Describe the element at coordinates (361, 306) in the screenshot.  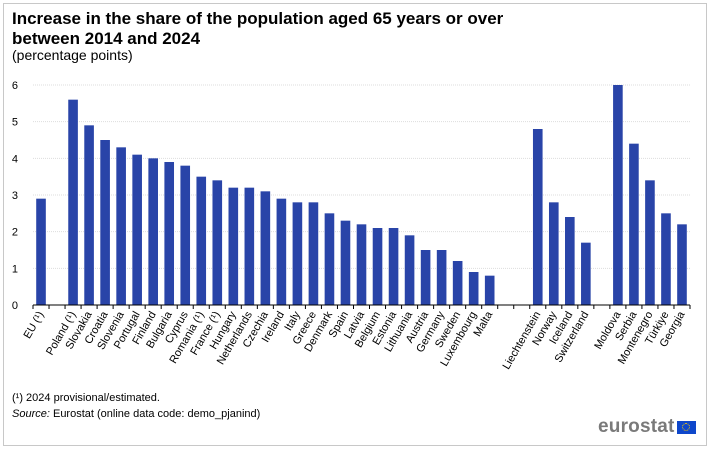
I see `x-axis` at that location.